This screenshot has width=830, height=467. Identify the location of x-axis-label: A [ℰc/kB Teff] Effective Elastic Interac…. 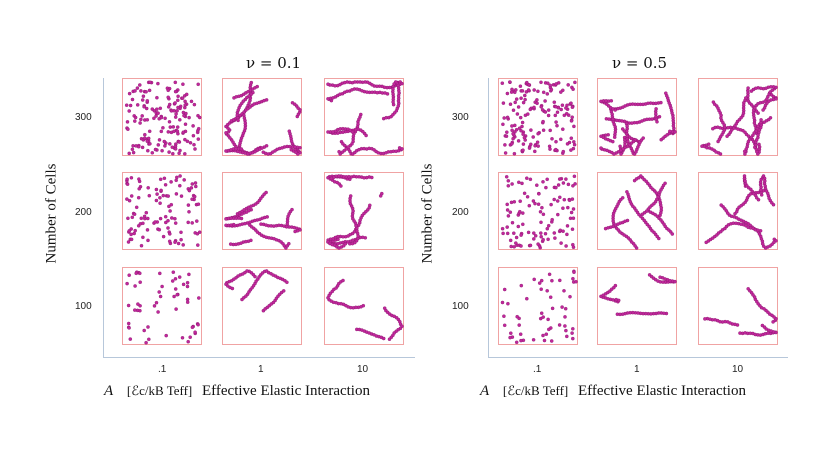
(237, 391).